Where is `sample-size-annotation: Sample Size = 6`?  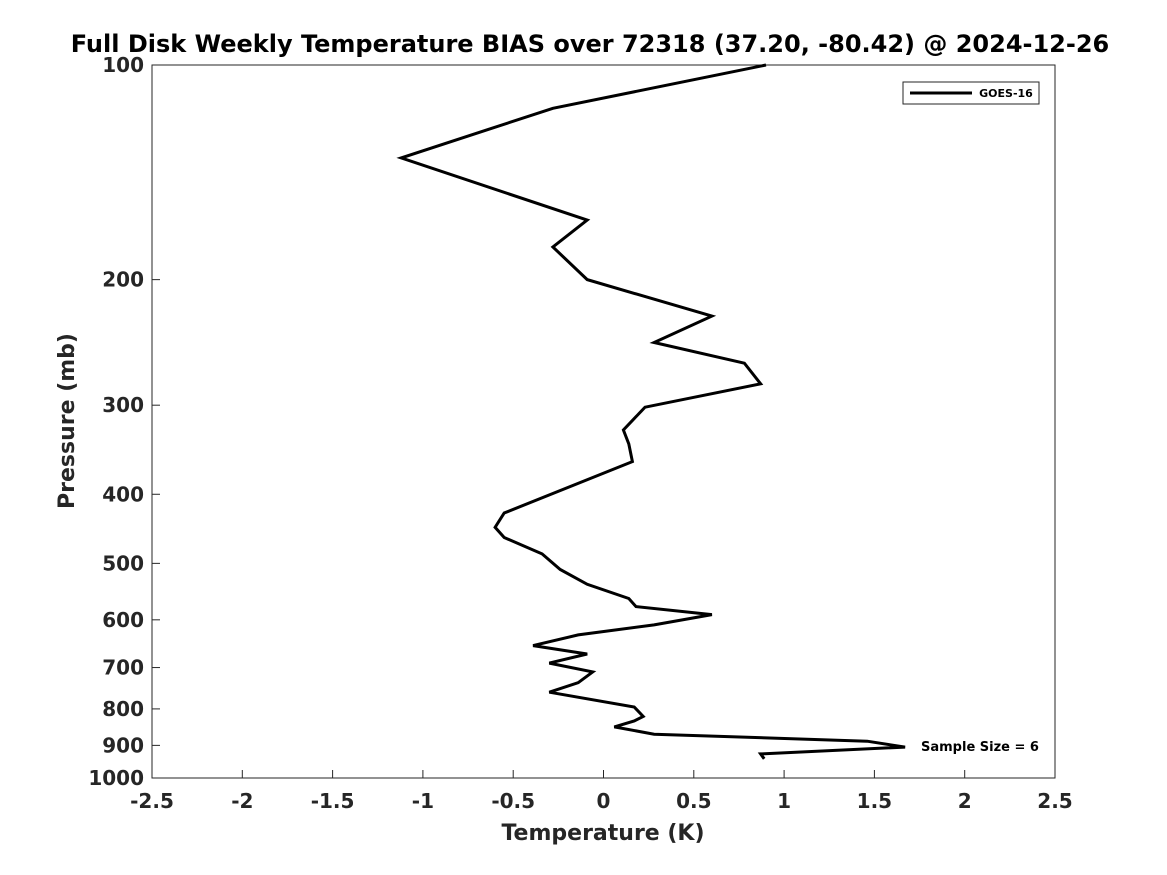
sample-size-annotation: Sample Size = 6 is located at coordinates (980, 747).